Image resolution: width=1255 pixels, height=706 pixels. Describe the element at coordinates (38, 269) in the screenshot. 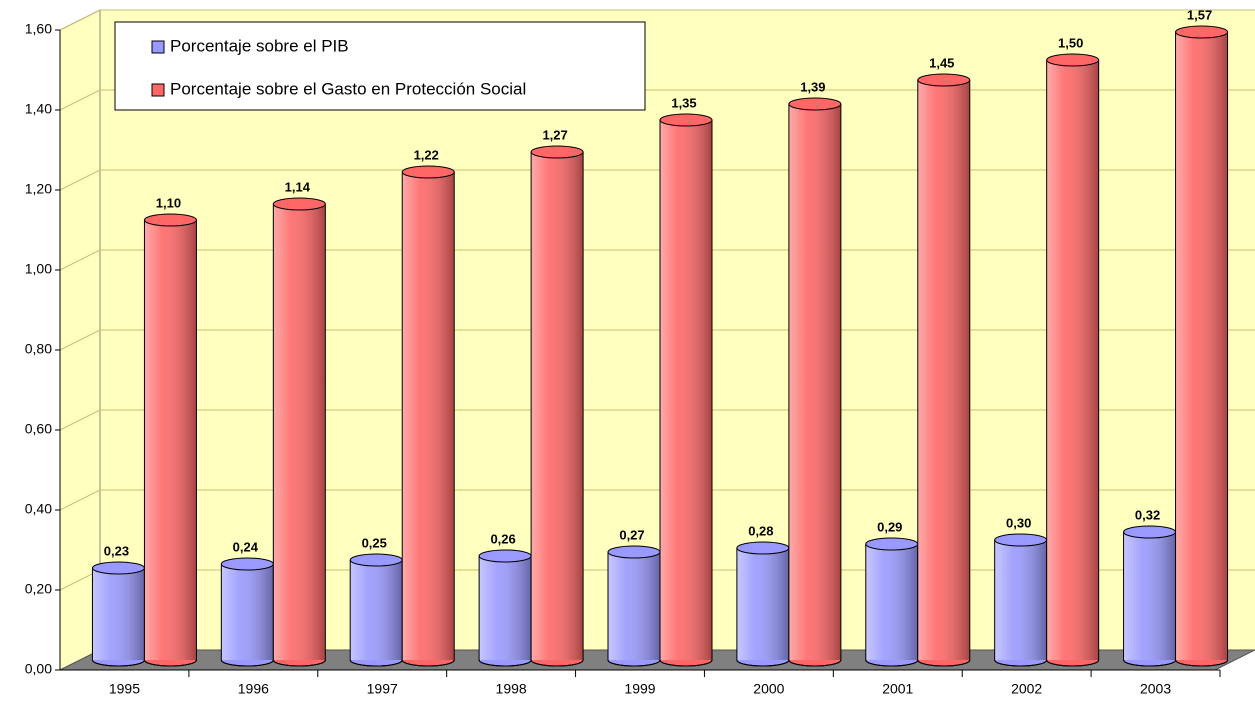

I see `y-tick-label: 1,00` at that location.